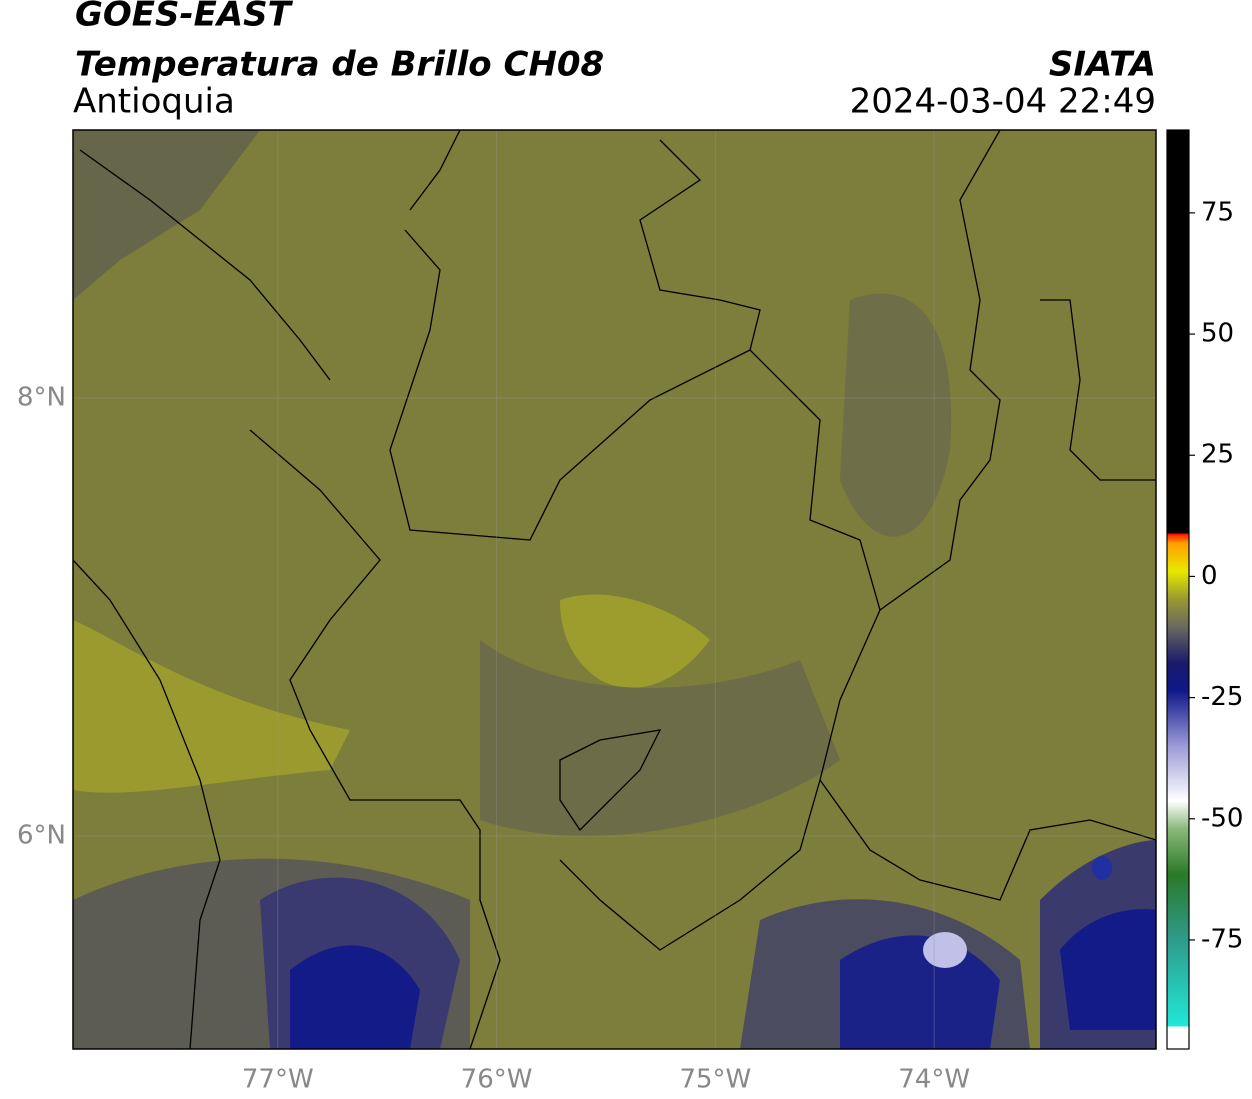 Image resolution: width=1252 pixels, height=1099 pixels. What do you see at coordinates (41, 398) in the screenshot?
I see `y-tick-label: 8°N` at bounding box center [41, 398].